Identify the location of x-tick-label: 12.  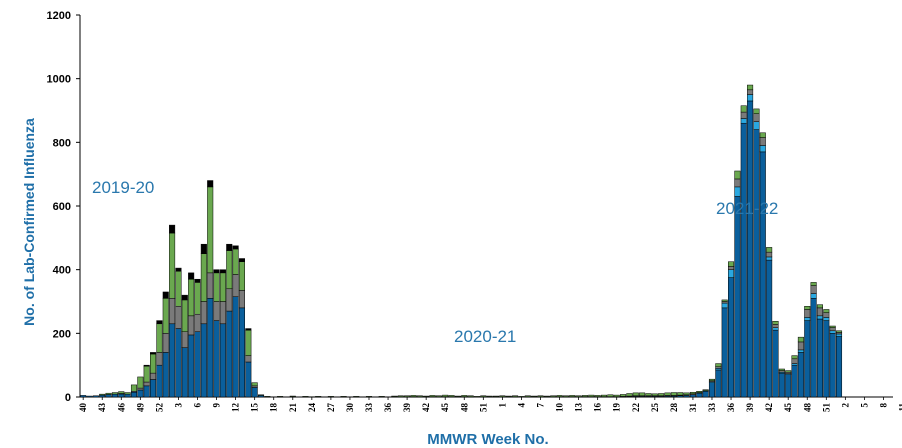
(236, 408).